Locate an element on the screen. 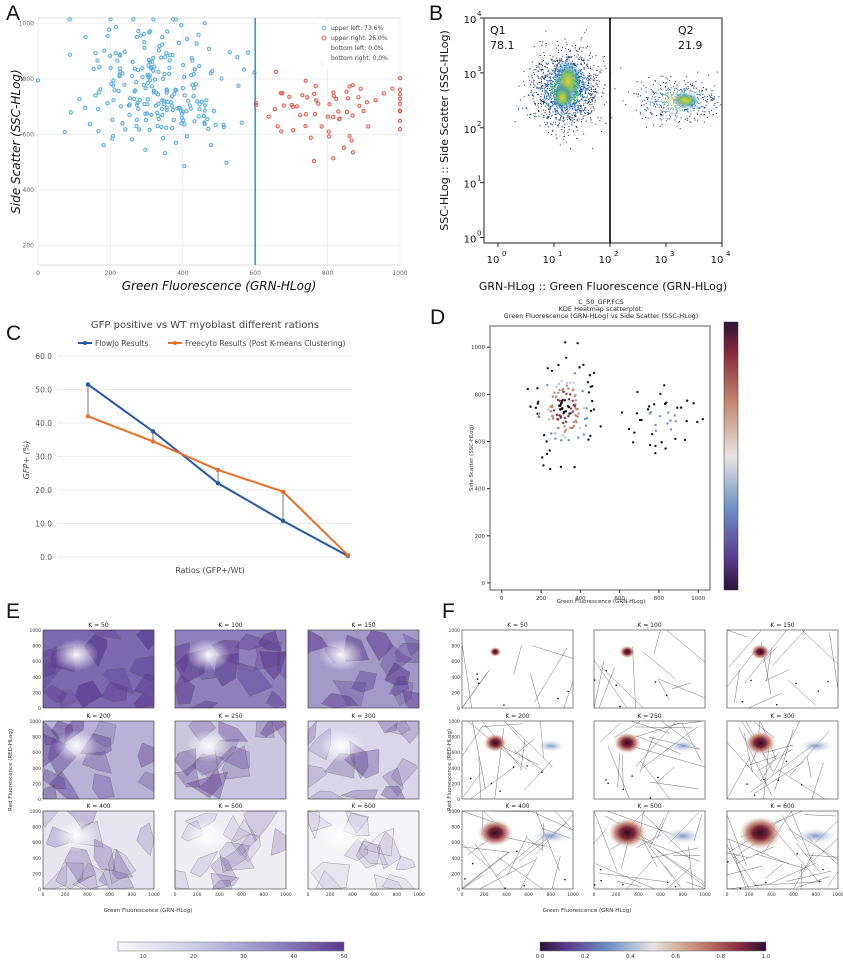  plot-b-xtick-label: 10 is located at coordinates (661, 260).